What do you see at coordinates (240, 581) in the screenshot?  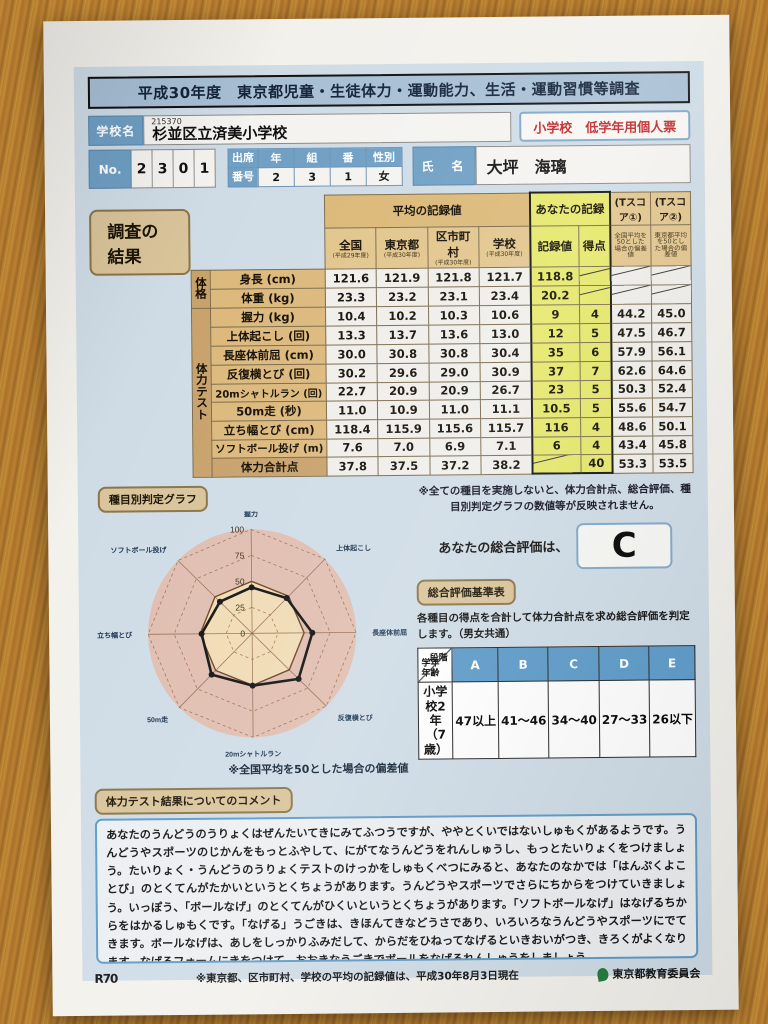 I see `svg-text: 50` at bounding box center [240, 581].